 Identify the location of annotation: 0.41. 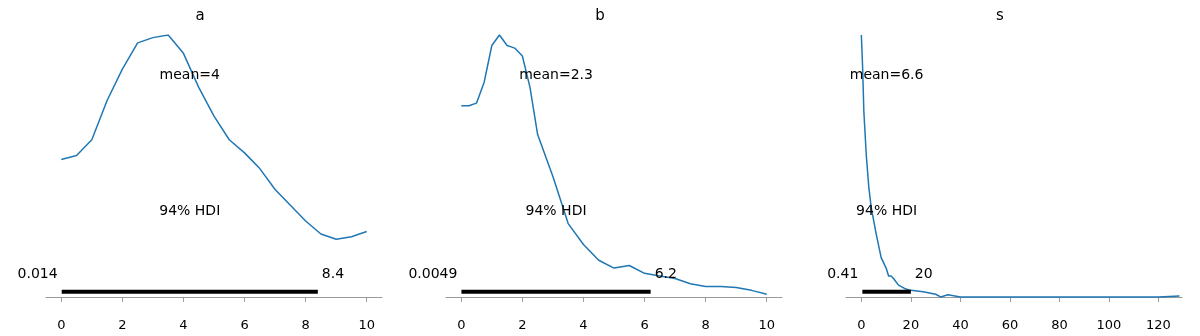
(843, 272).